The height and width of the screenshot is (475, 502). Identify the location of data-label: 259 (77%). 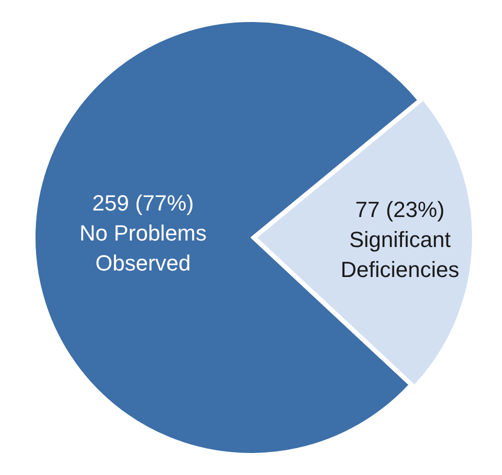
(143, 203).